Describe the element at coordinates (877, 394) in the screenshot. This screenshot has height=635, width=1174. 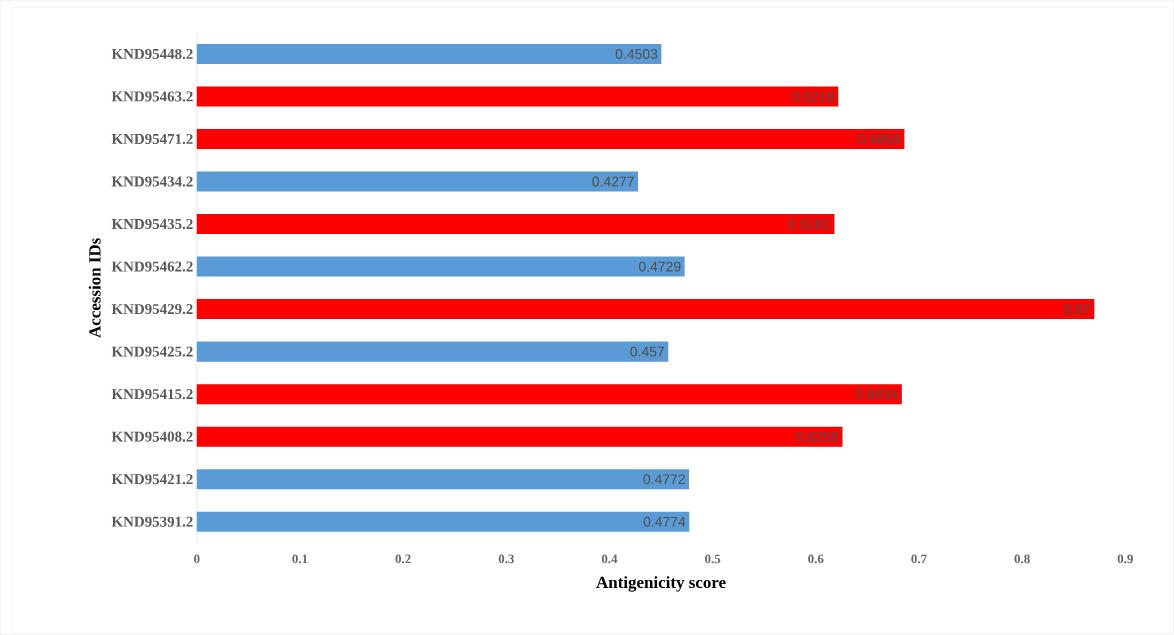
I see `data-label: 0.6834` at that location.